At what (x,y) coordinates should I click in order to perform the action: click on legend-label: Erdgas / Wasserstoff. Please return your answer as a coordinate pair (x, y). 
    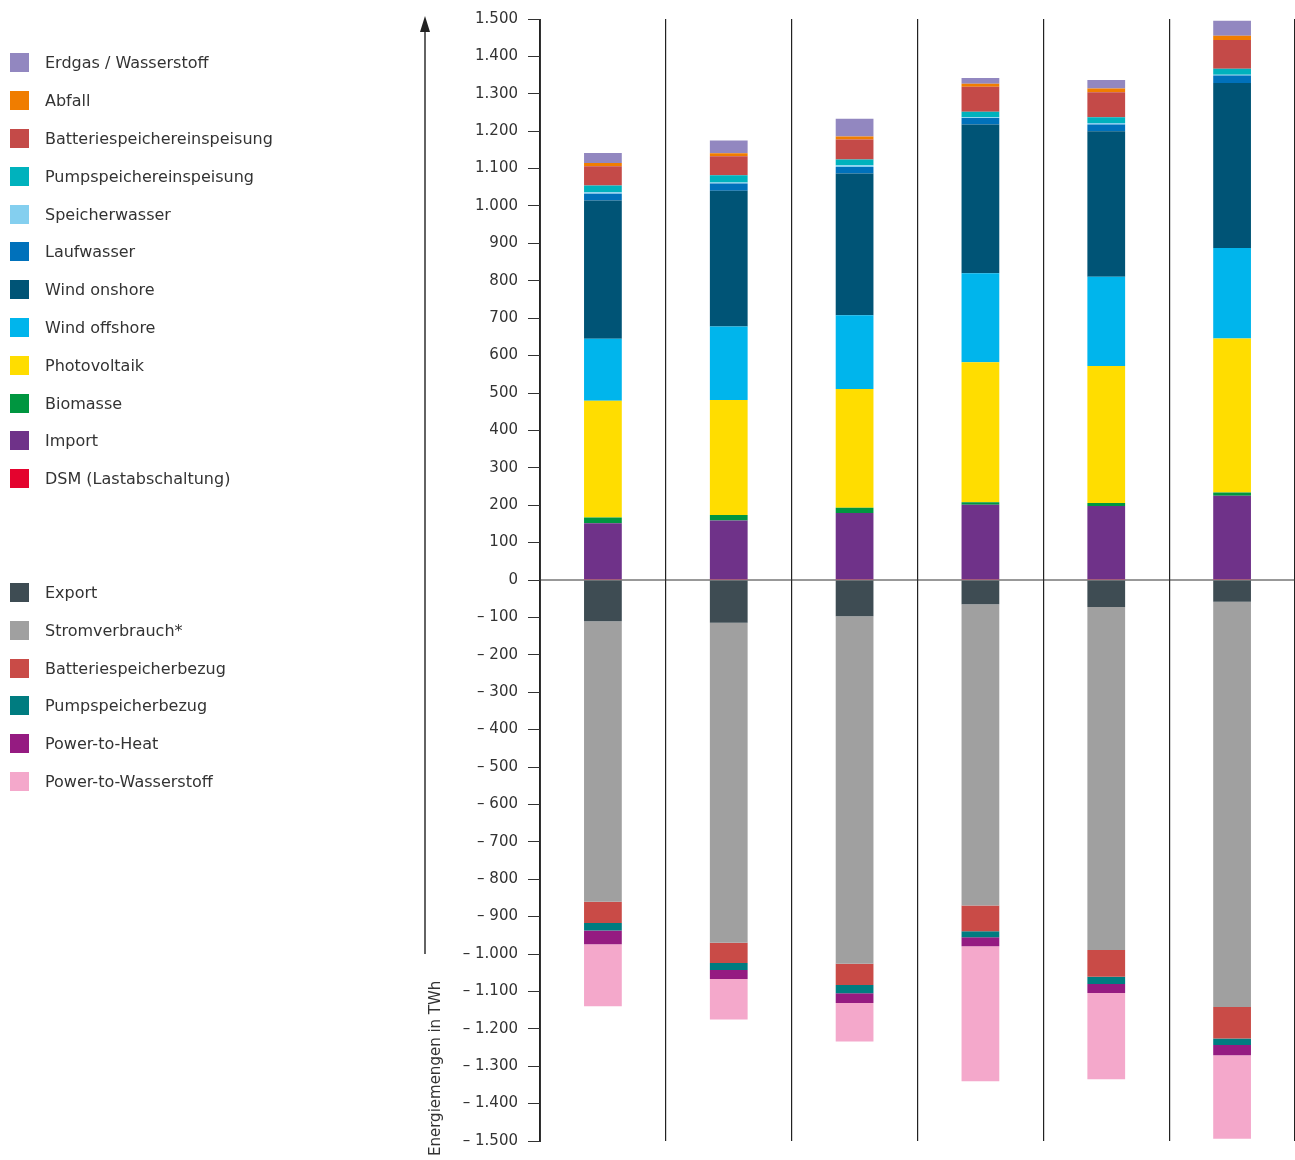
    Looking at the image, I should click on (127, 63).